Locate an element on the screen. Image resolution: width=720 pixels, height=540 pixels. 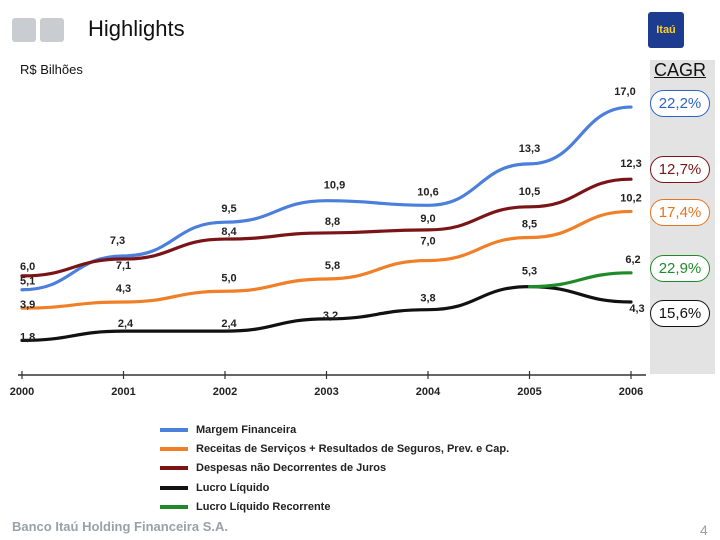
data-label: 10,2 is located at coordinates (630, 198).